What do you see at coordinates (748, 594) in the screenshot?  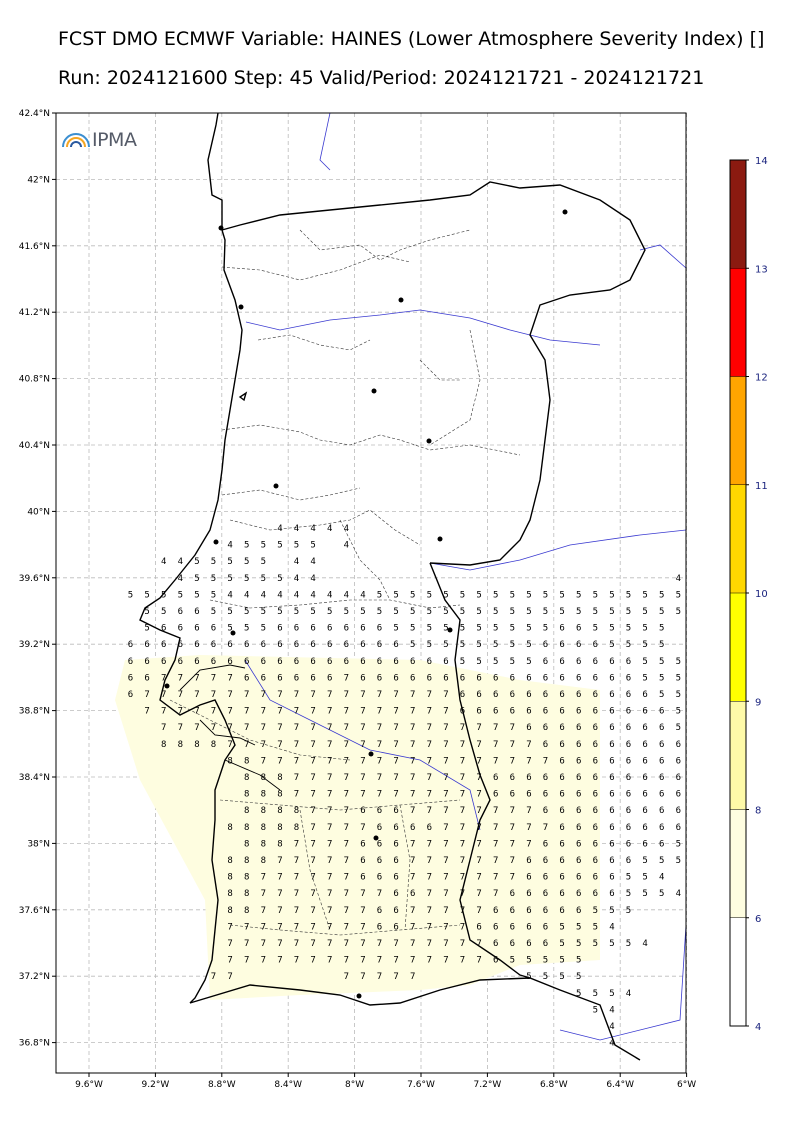 I see `colorbar: 14 13 12 11 10 9 8 6 4` at bounding box center [748, 594].